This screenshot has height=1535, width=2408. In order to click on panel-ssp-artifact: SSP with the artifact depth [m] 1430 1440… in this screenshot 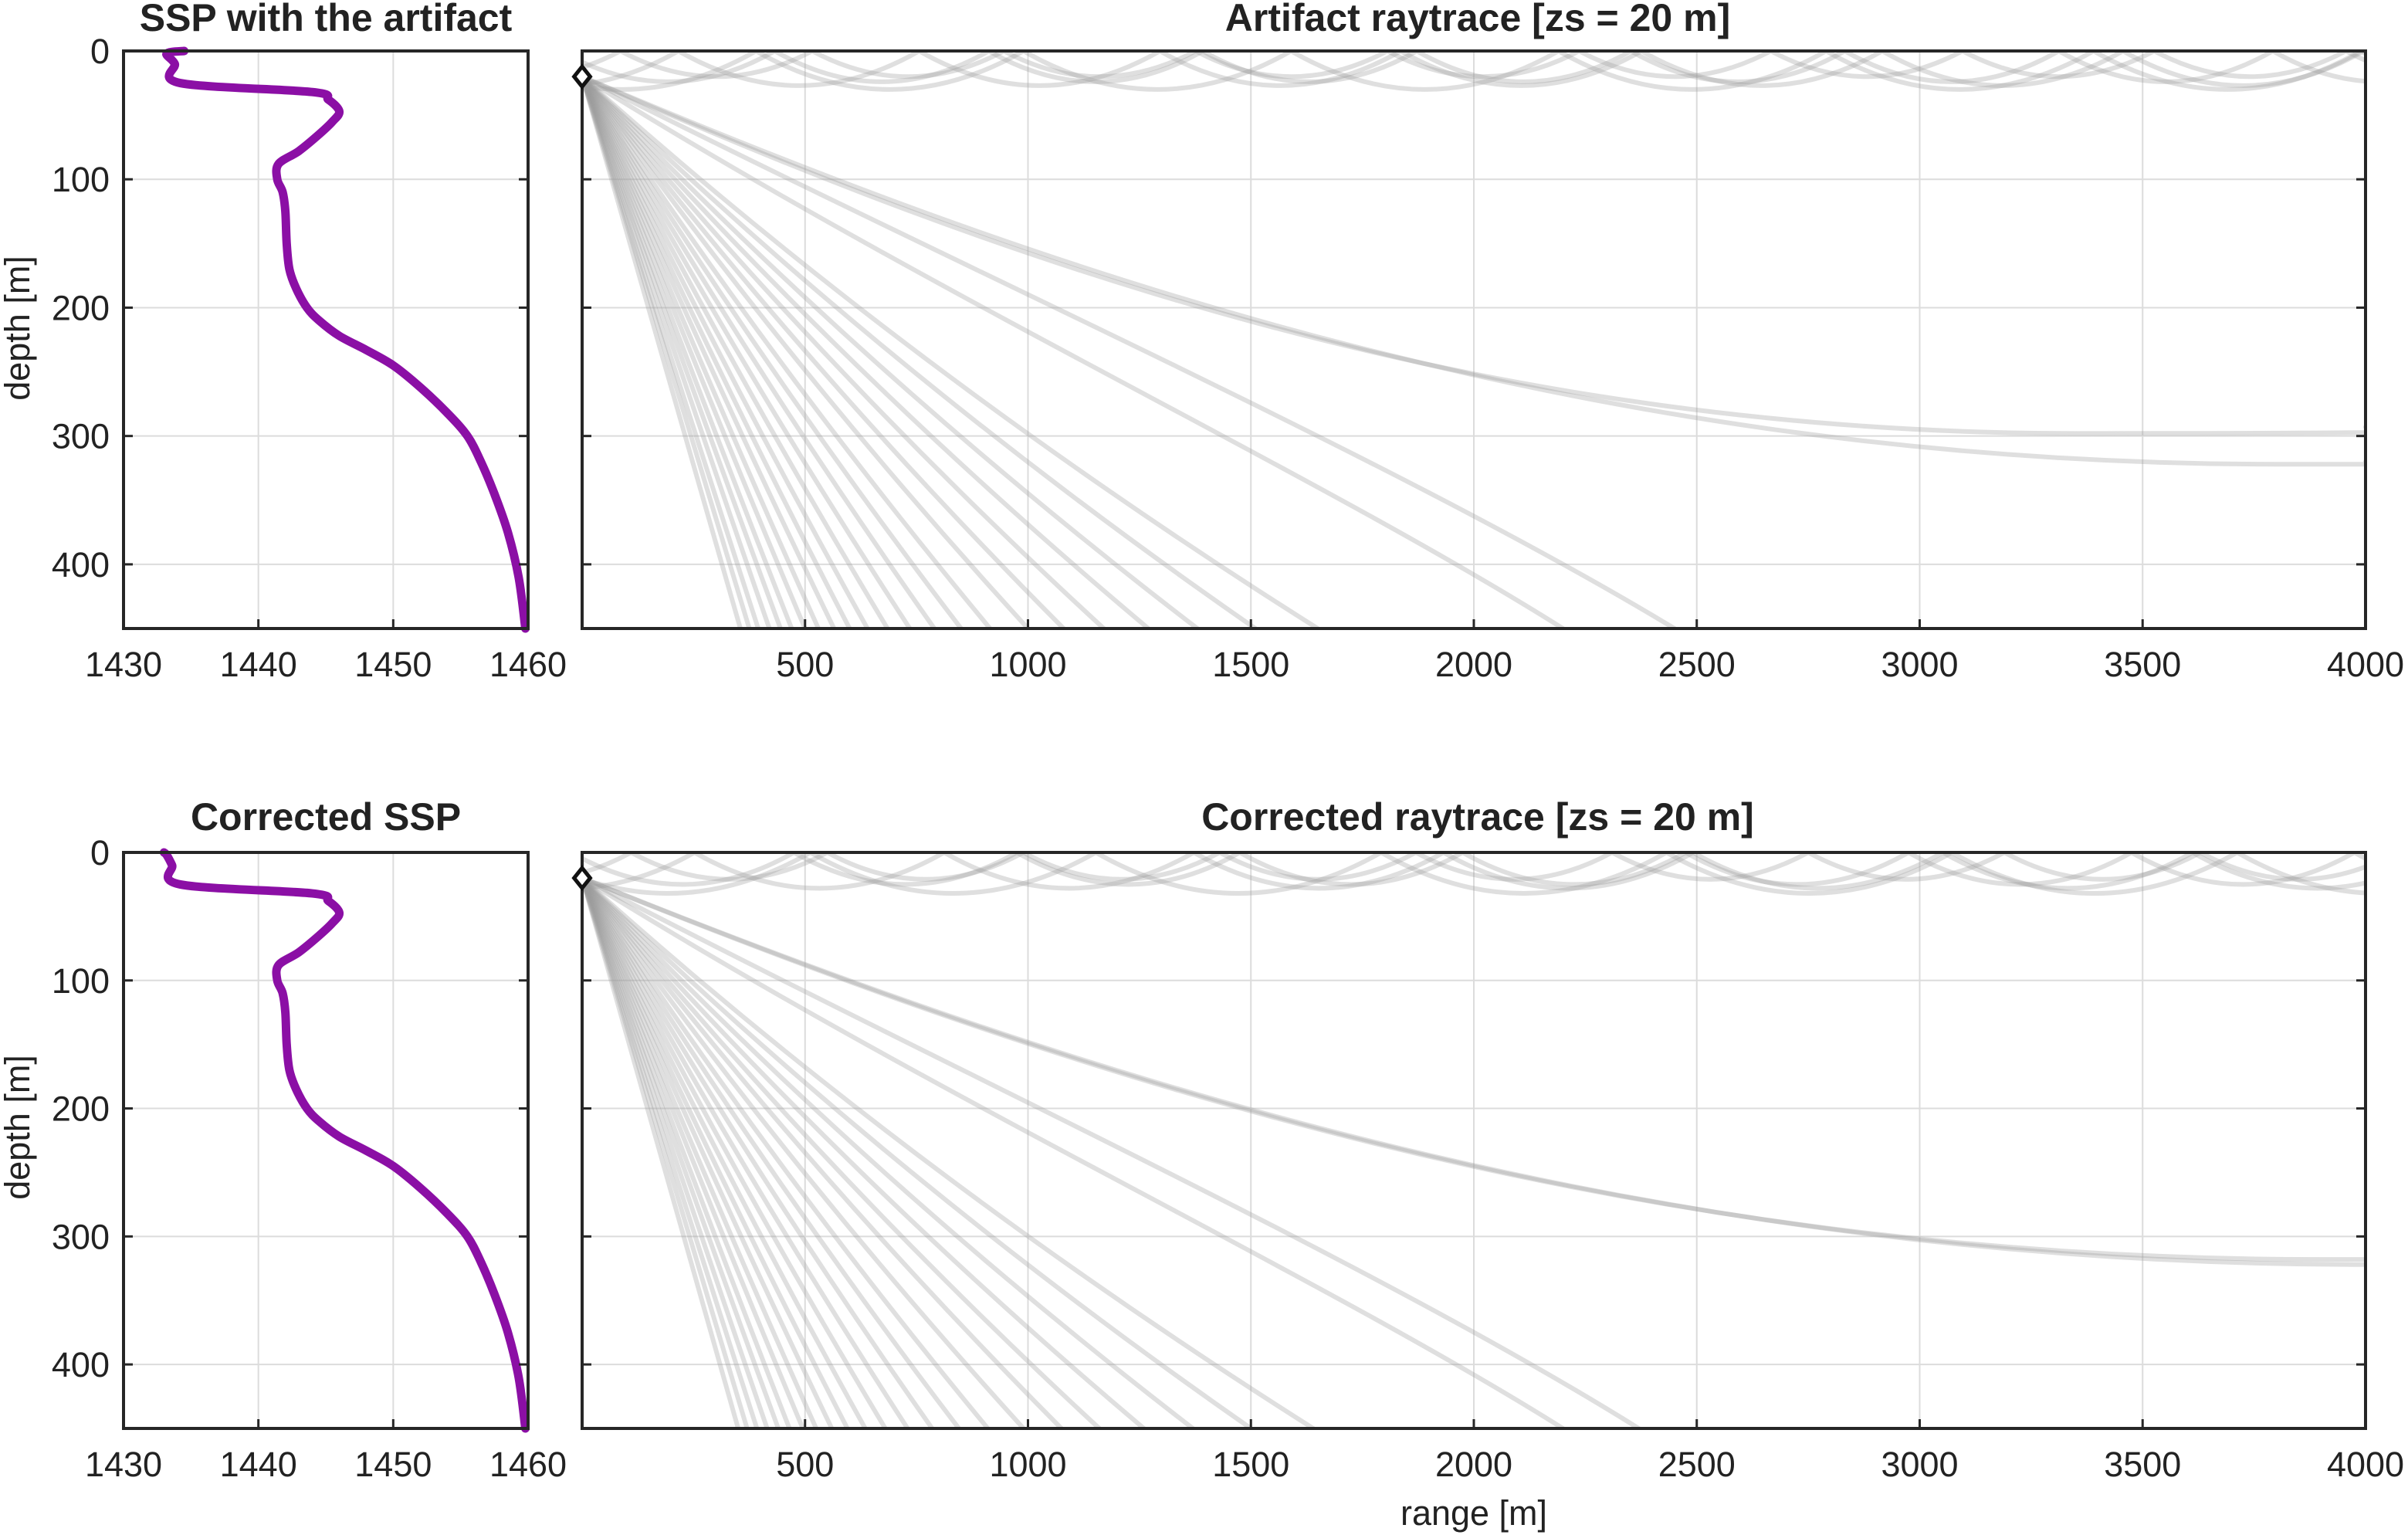, I will do `click(283, 342)`.